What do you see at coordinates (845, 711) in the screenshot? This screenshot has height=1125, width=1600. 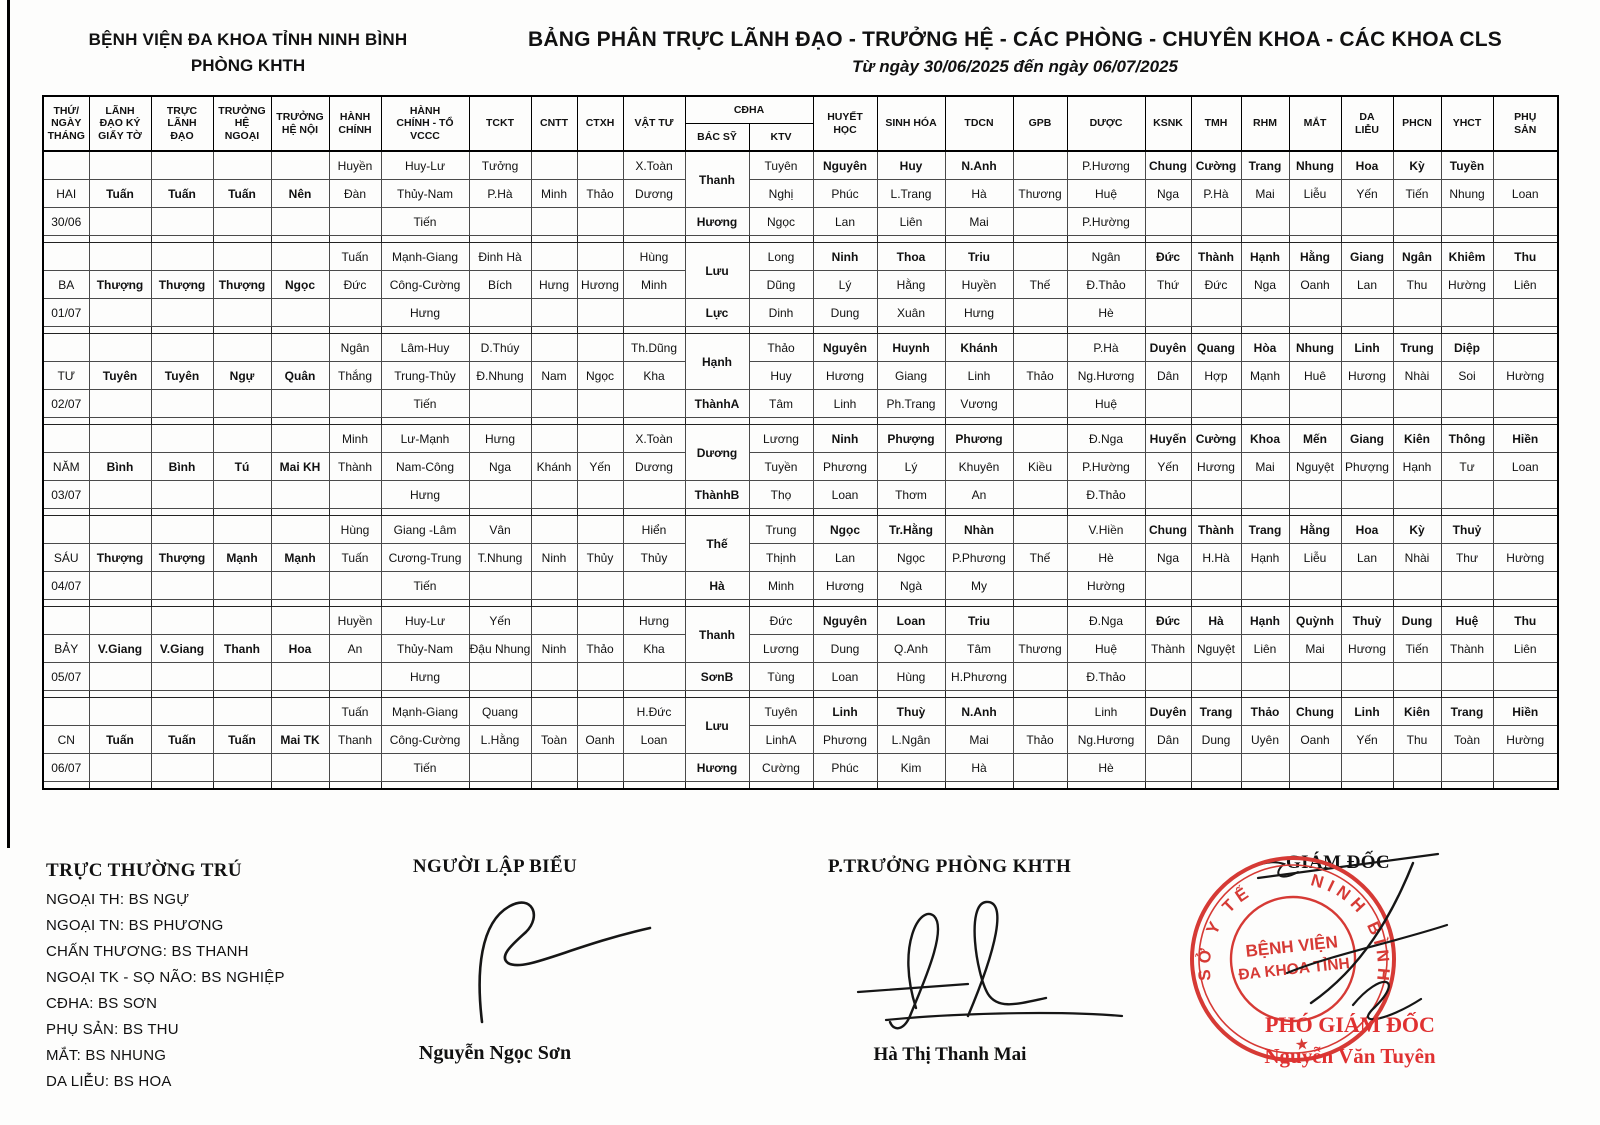 I see `duty-cell-huyet_hoc: Linh` at bounding box center [845, 711].